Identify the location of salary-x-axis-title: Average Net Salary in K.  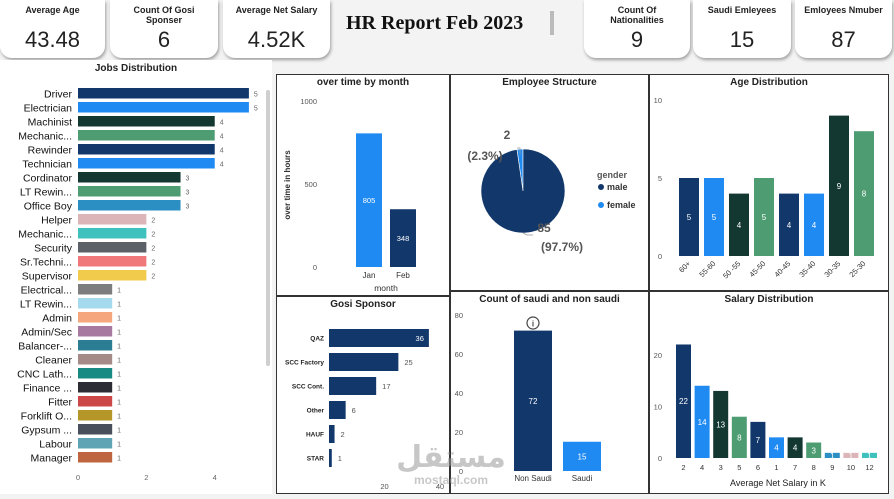
(778, 483).